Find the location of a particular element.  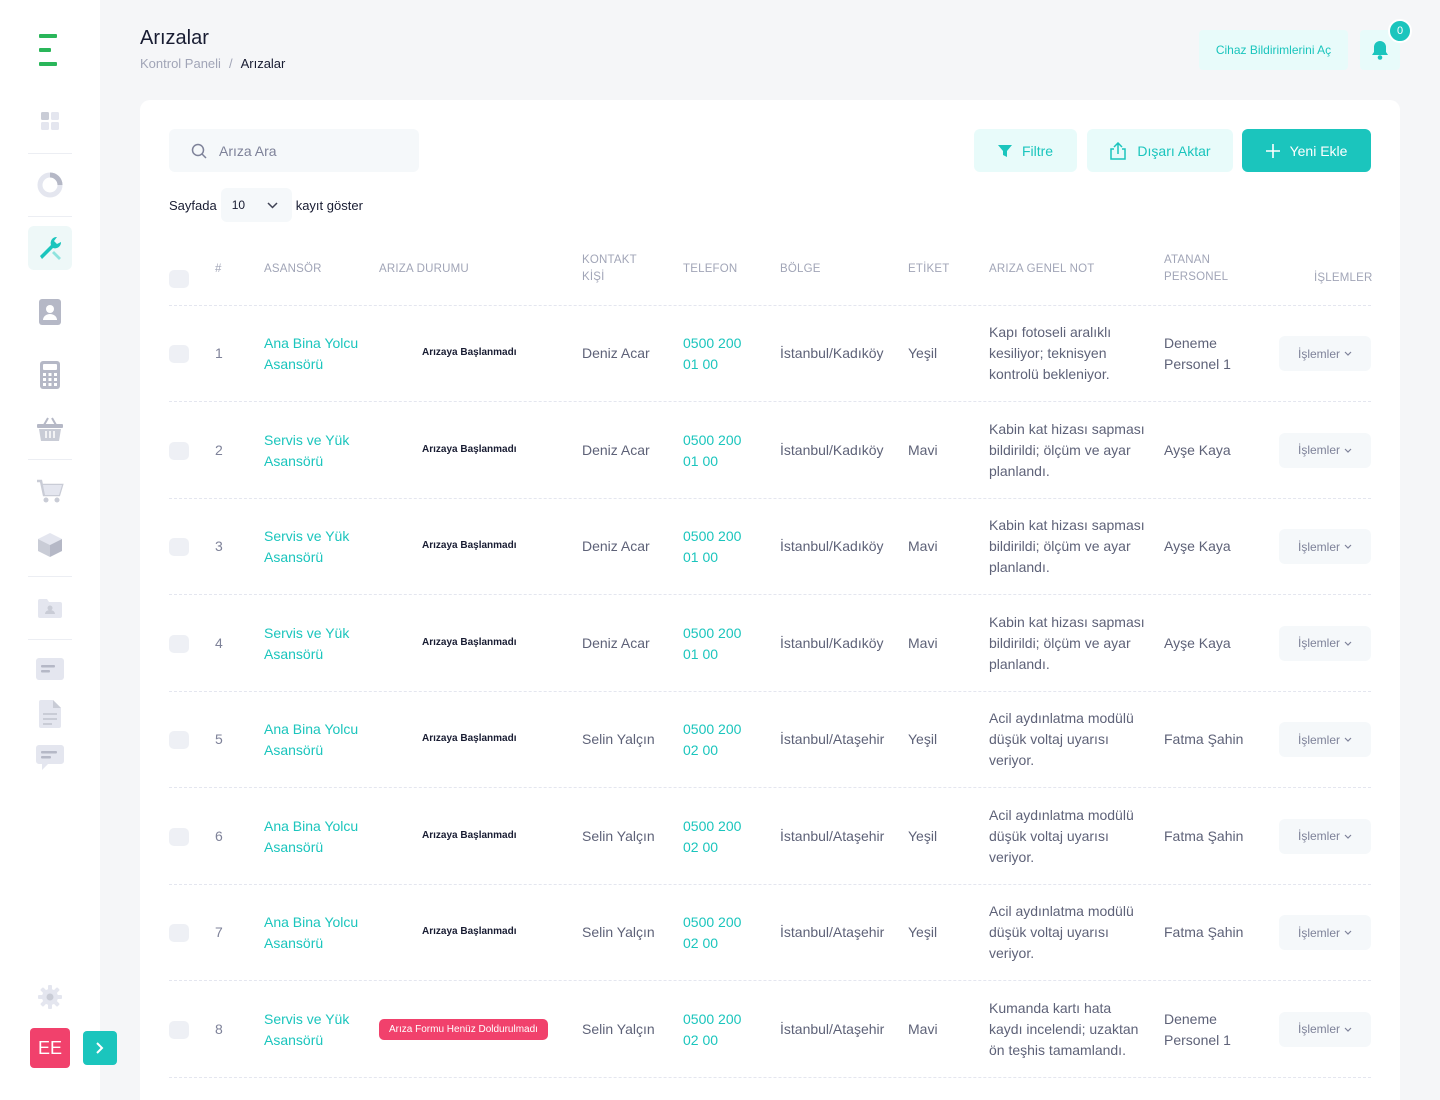

sidebar-item-settings is located at coordinates (50, 997).